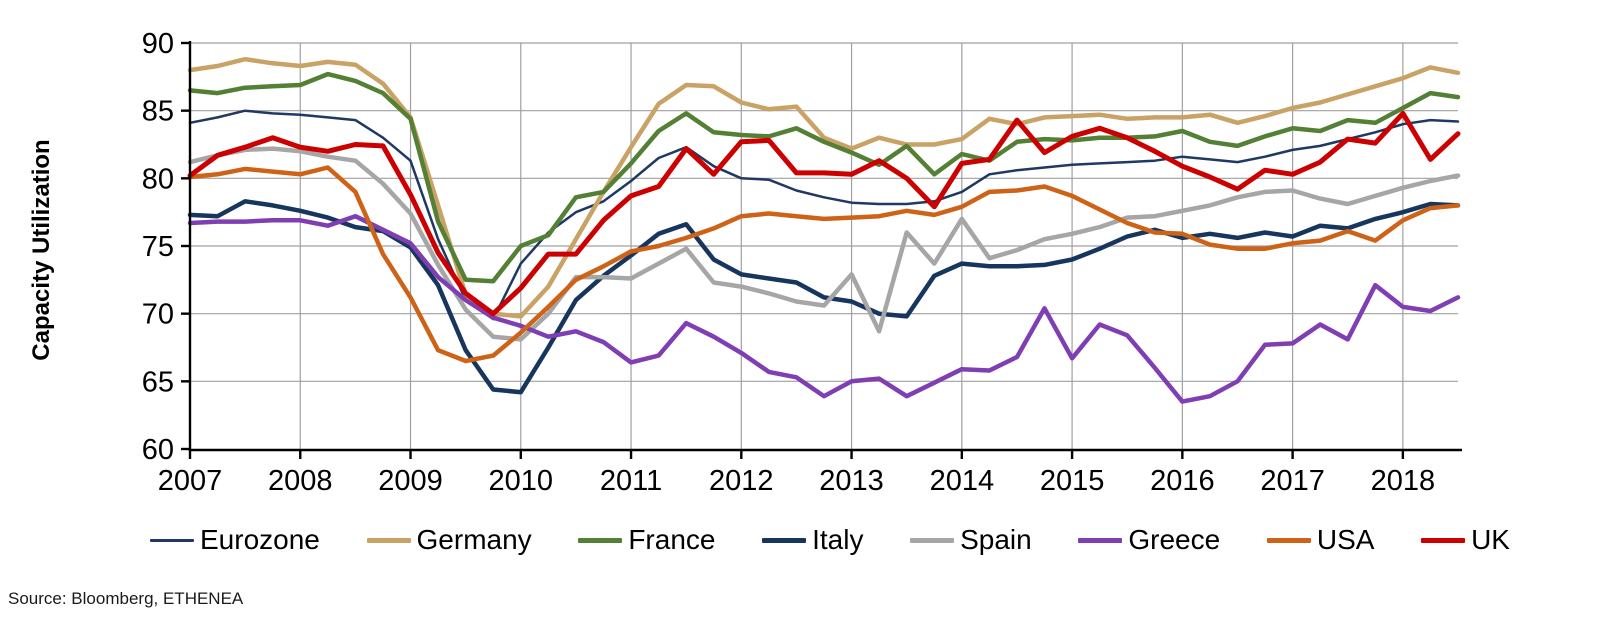  Describe the element at coordinates (158, 247) in the screenshot. I see `y-tick-label: 75` at that location.